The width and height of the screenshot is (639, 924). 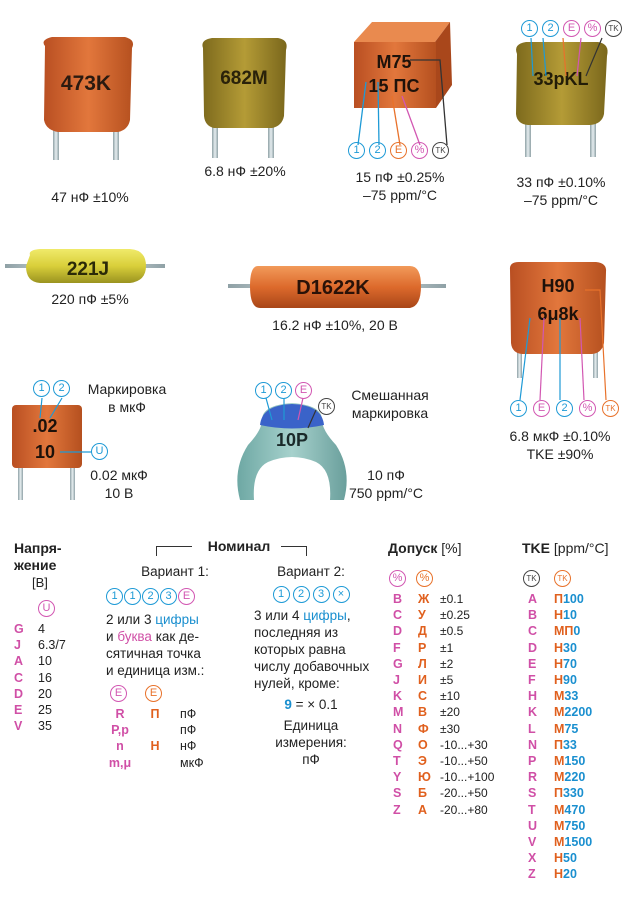 What do you see at coordinates (565, 680) in the screenshot?
I see `tke-code: Н90` at bounding box center [565, 680].